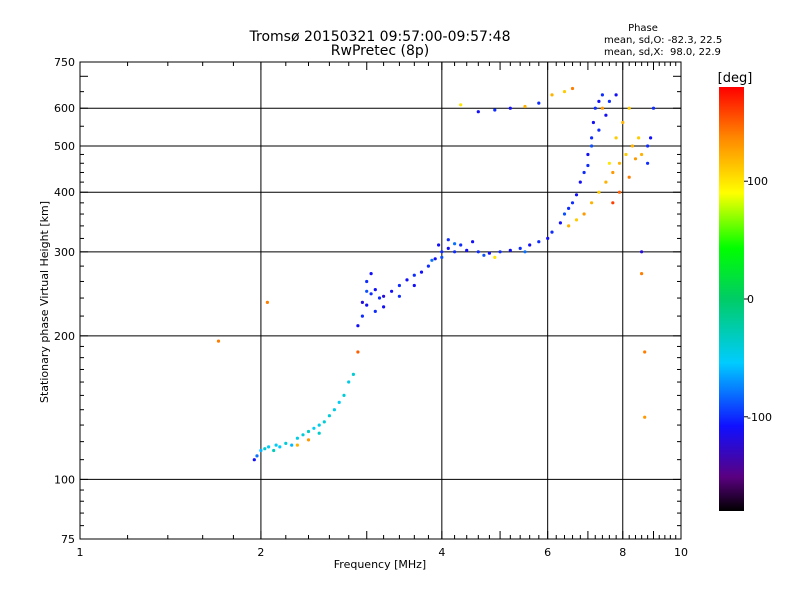 Image resolution: width=800 pixels, height=600 pixels. What do you see at coordinates (68, 539) in the screenshot?
I see `y-tick-label: 75` at bounding box center [68, 539].